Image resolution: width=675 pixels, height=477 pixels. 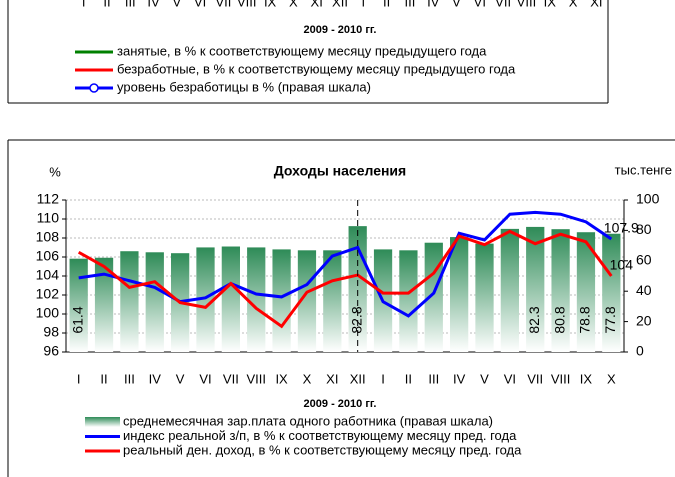 I want to click on y-tick-label: 106, so click(x=48, y=256).